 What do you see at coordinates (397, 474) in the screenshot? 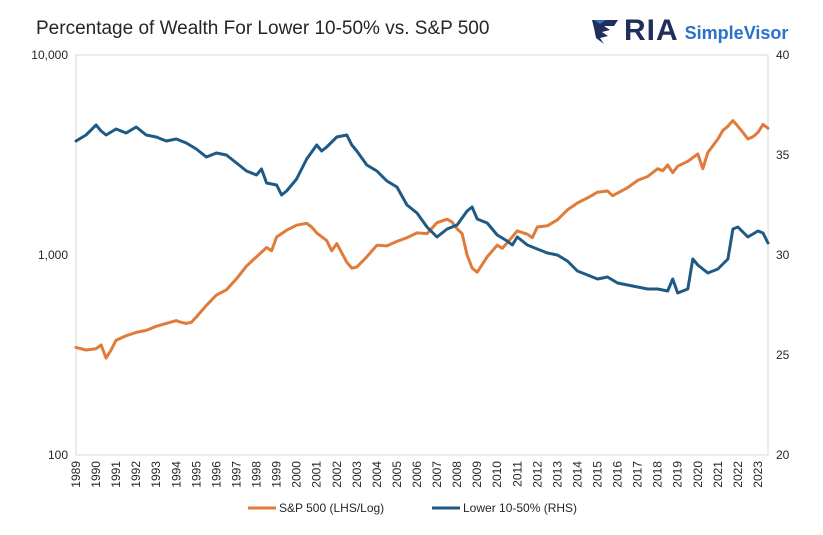
I see `x-tick-label: 2005` at bounding box center [397, 474].